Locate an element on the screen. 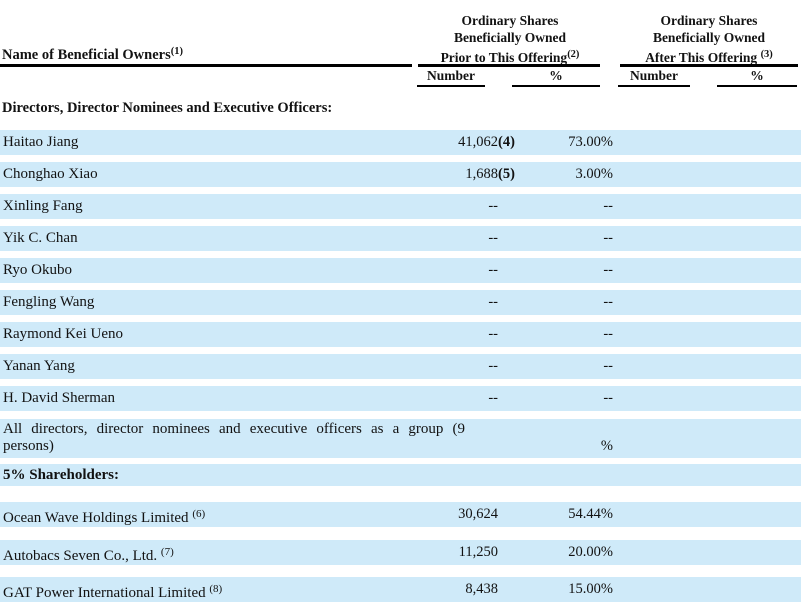 Image resolution: width=807 pixels, height=604 pixels. name-column-header: Name of Beneficial Owners(1) is located at coordinates (92, 55).